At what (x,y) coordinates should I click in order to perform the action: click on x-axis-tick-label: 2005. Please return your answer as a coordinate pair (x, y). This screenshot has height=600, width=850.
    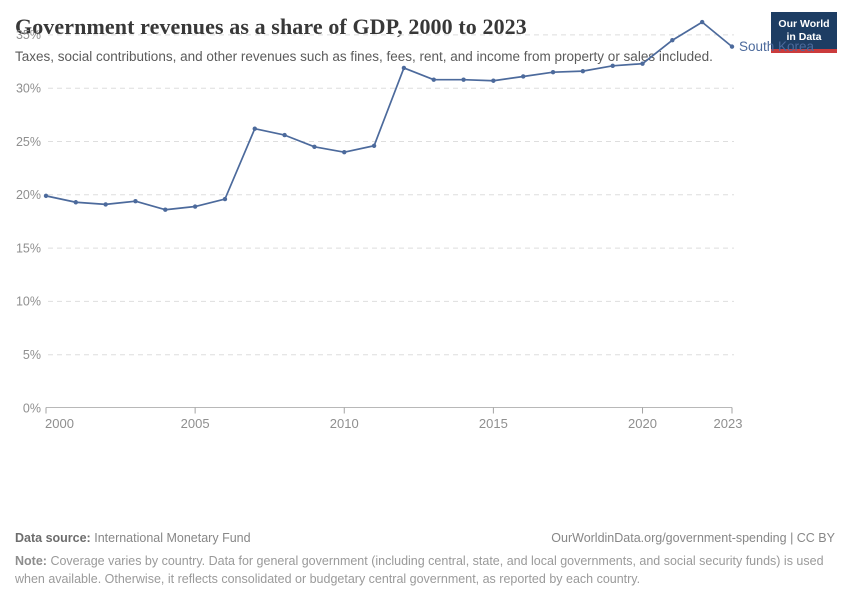
    Looking at the image, I should click on (195, 423).